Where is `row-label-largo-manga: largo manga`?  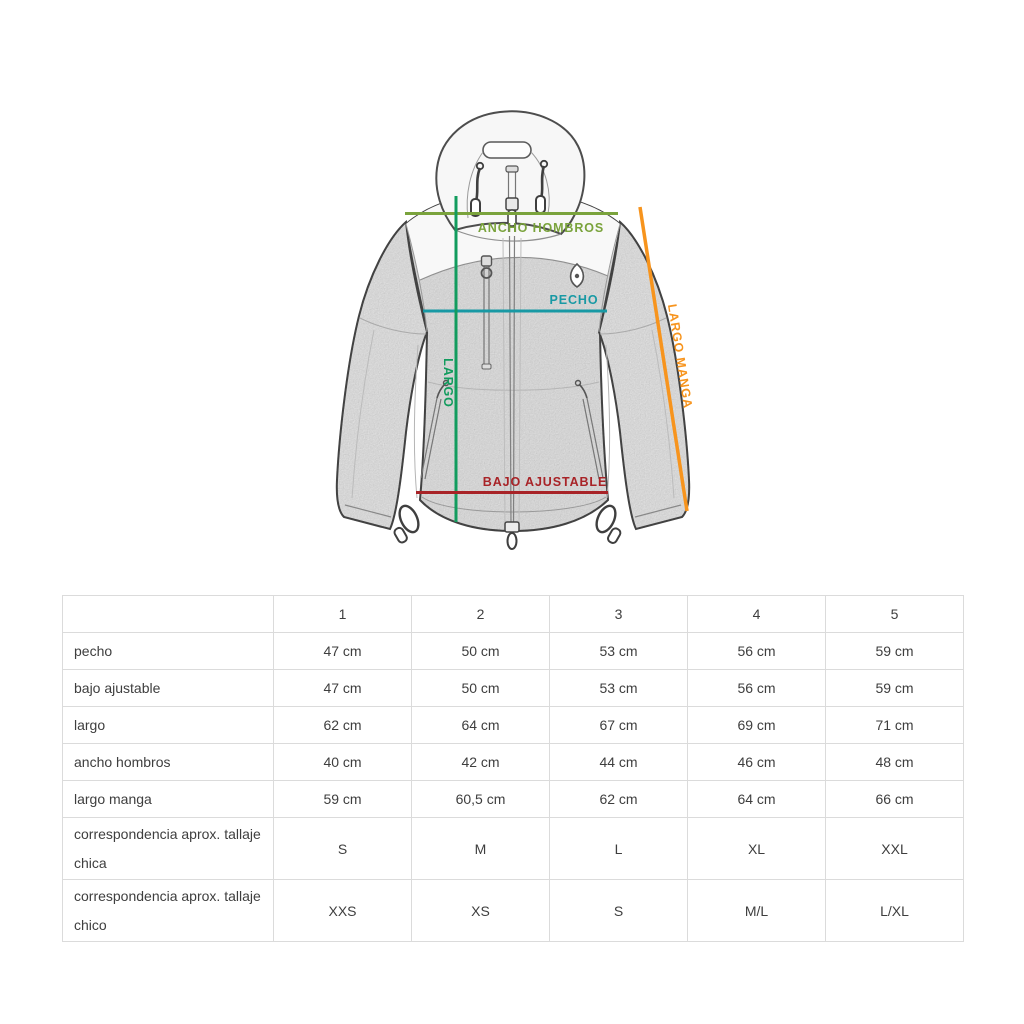 row-label-largo-manga: largo manga is located at coordinates (168, 799).